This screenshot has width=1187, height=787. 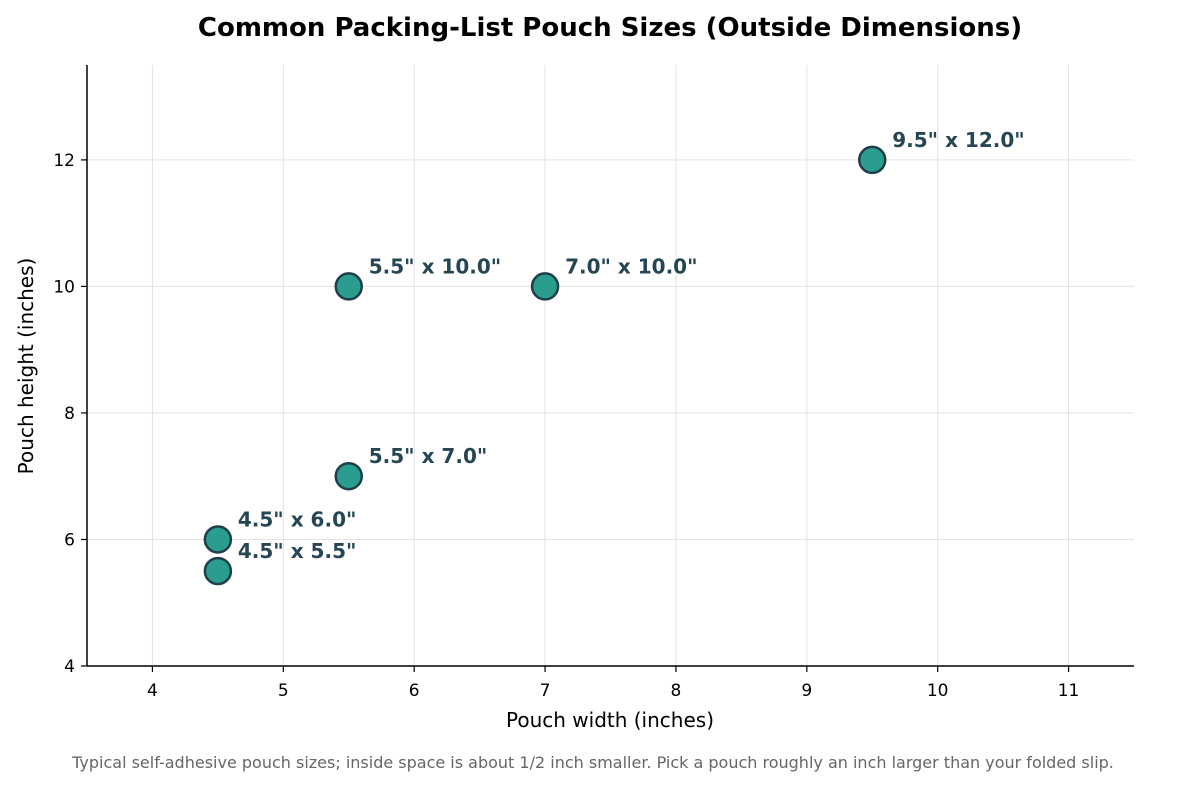 I want to click on data-label: 4.5" x 6.0", so click(x=297, y=519).